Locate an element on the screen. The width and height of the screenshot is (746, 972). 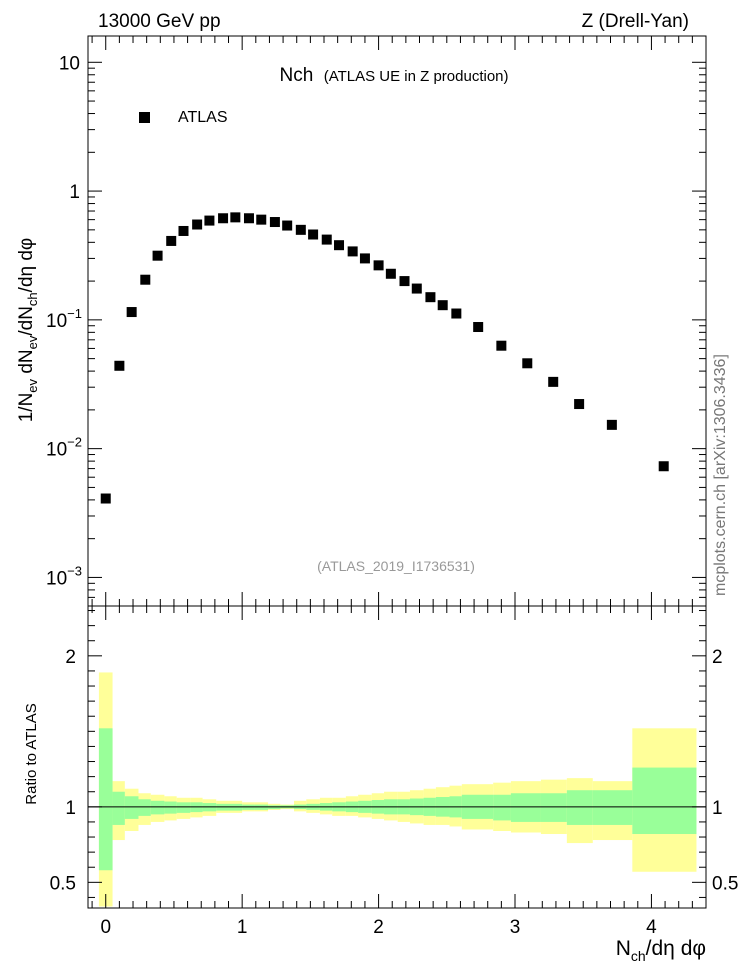
plot-title-main: Nch is located at coordinates (296, 75).